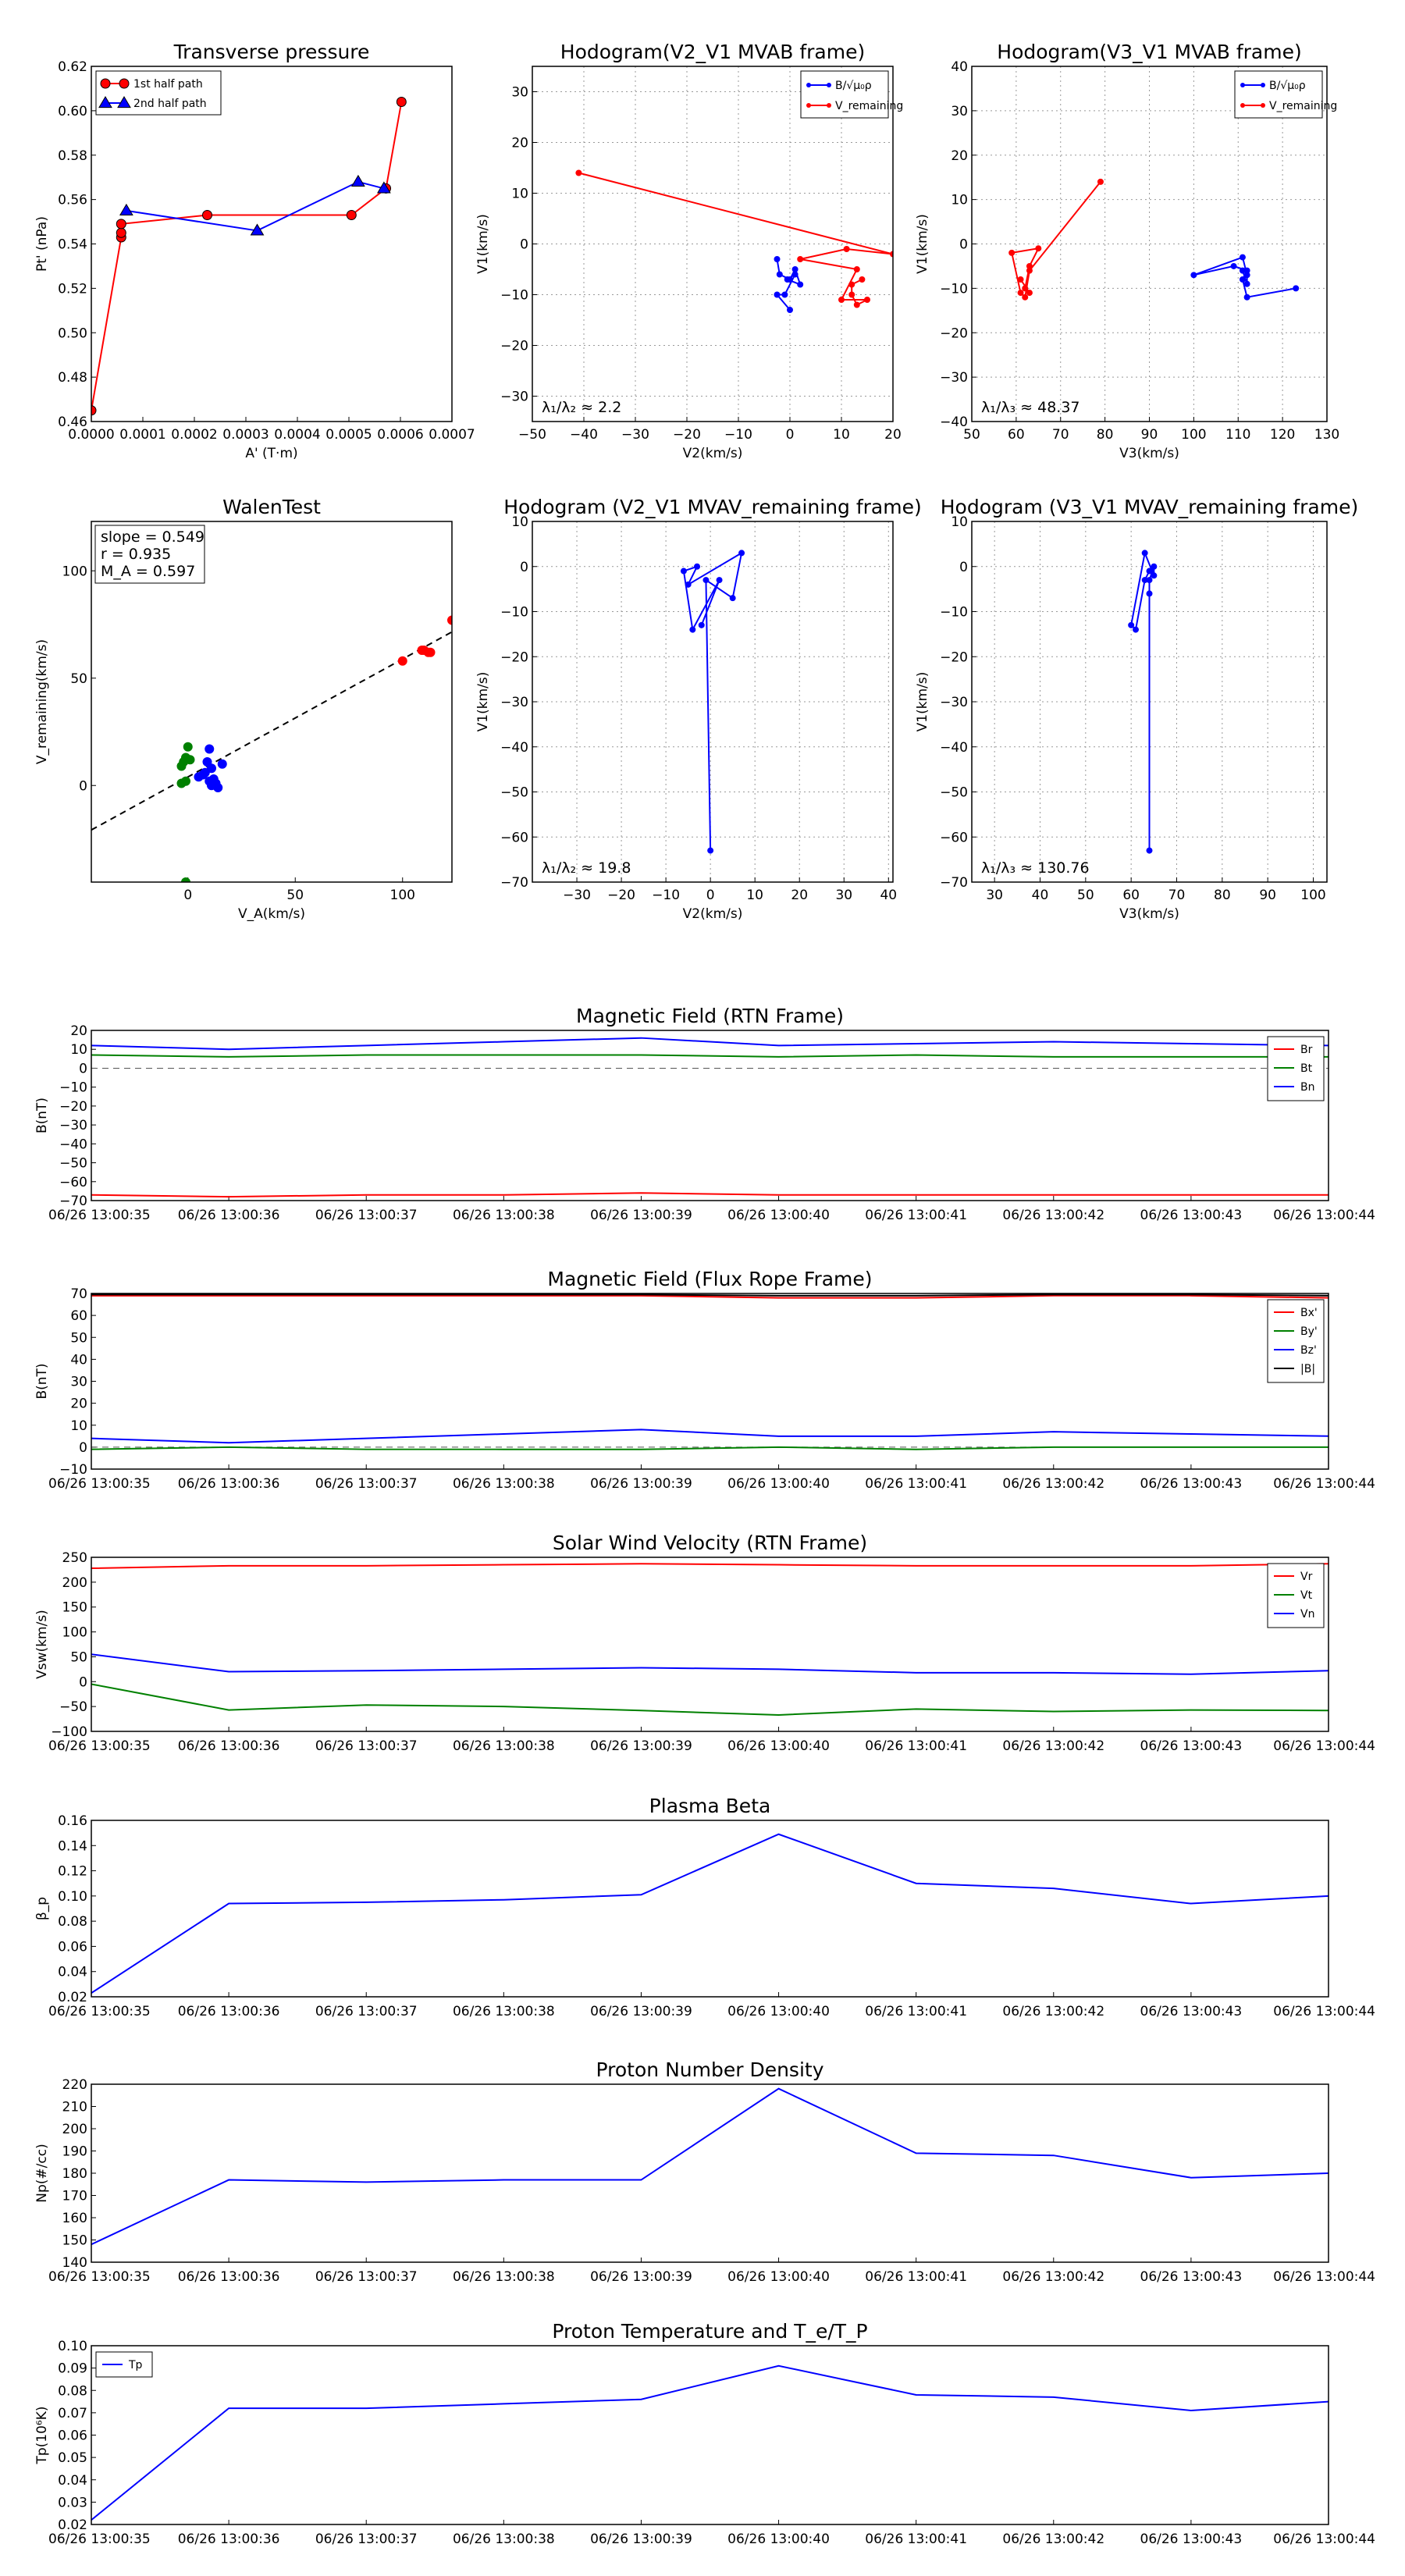 Image resolution: width=1405 pixels, height=2576 pixels. What do you see at coordinates (452, 435) in the screenshot?
I see `x-tick-label: 0.0007` at bounding box center [452, 435].